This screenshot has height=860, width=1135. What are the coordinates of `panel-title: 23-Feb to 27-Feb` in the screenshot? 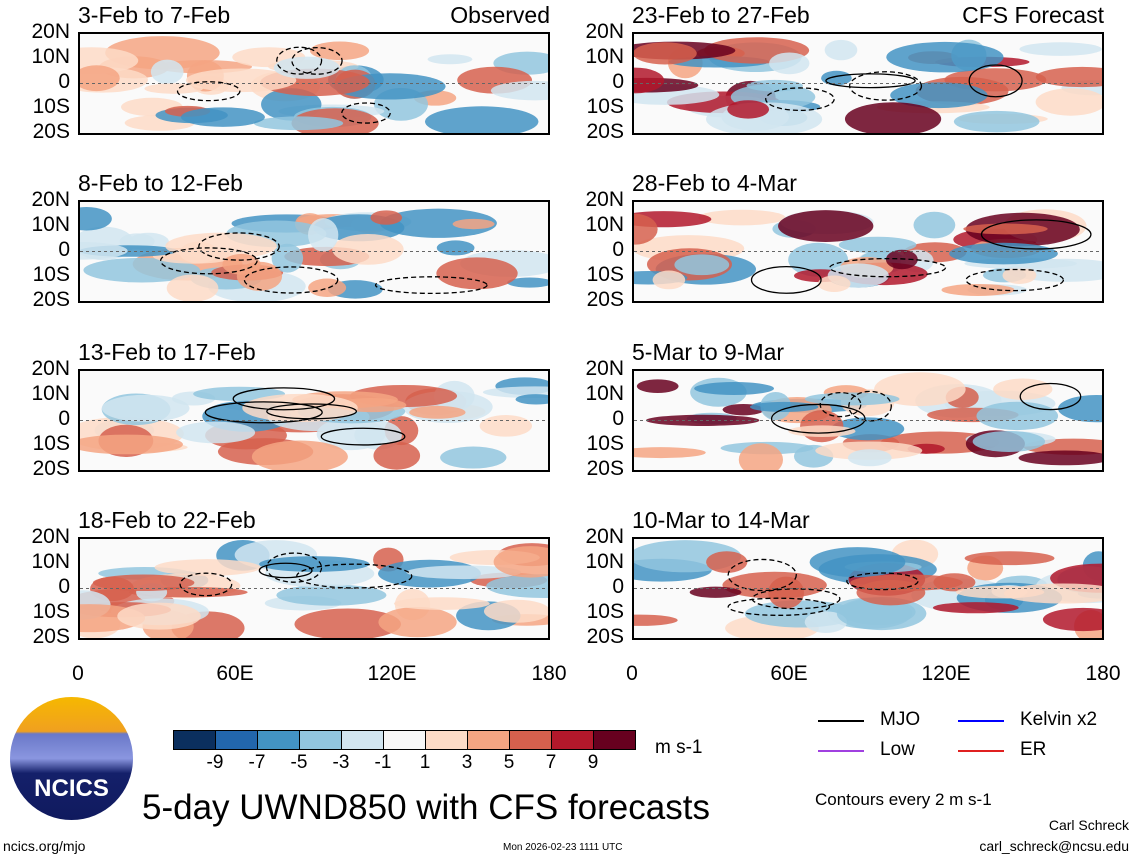 It's located at (721, 15).